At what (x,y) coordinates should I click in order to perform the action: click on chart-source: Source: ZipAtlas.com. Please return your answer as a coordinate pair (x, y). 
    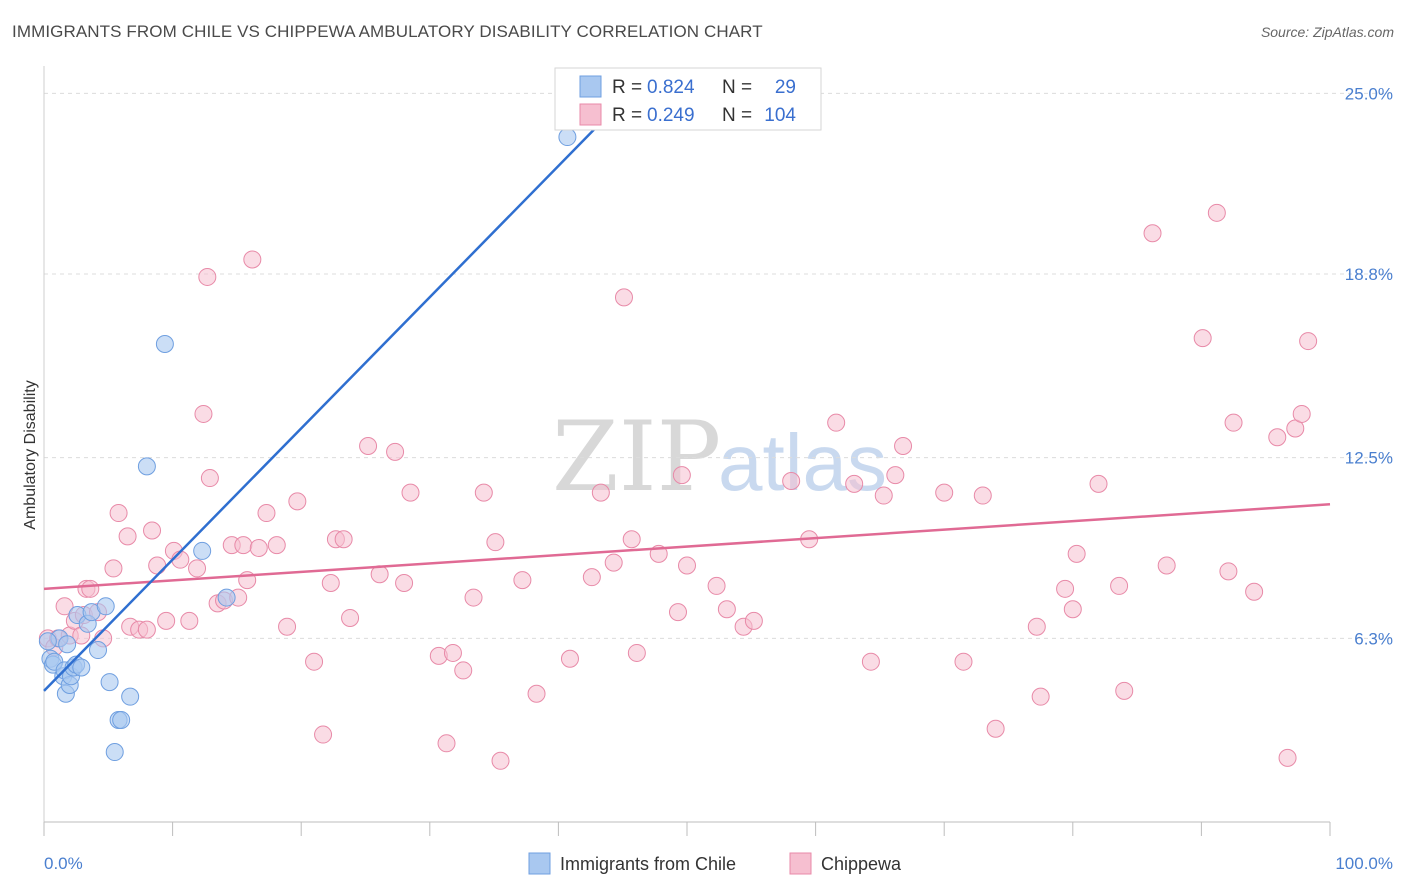
    Looking at the image, I should click on (1327, 32).